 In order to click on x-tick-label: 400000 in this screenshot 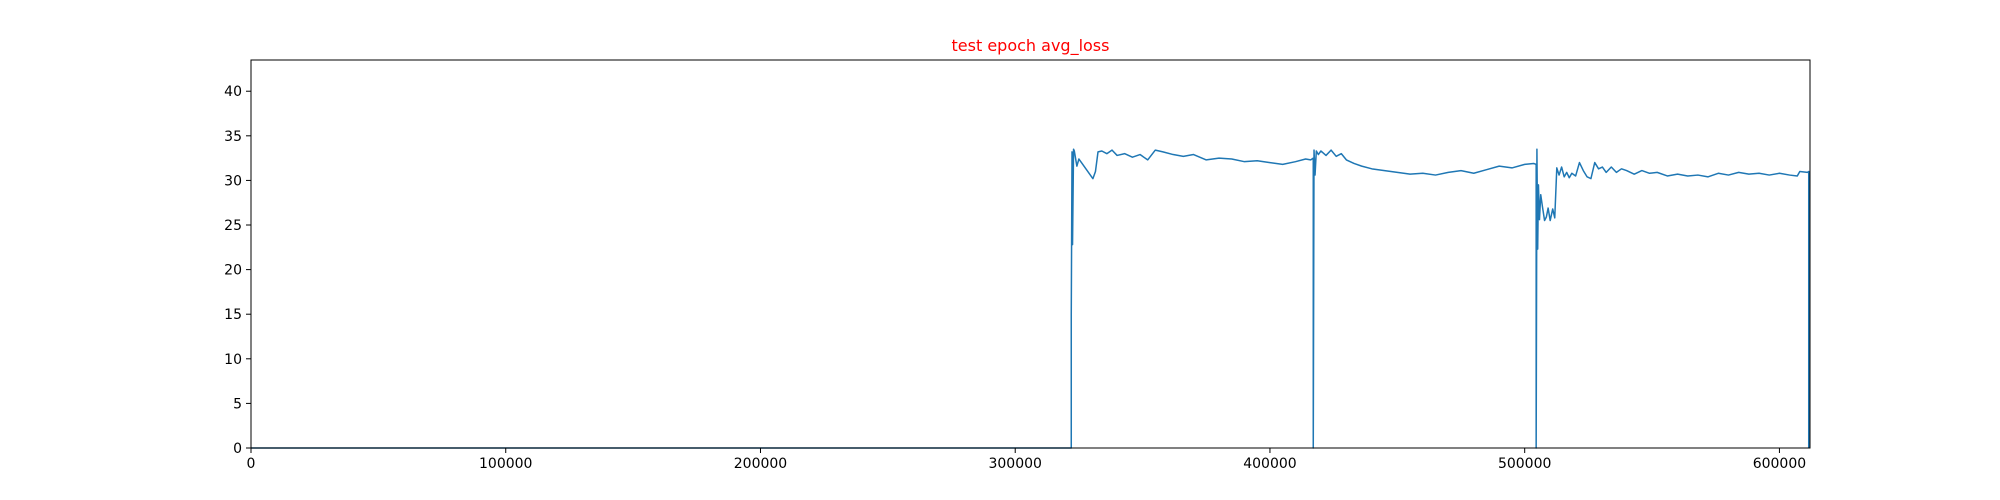, I will do `click(1269, 464)`.